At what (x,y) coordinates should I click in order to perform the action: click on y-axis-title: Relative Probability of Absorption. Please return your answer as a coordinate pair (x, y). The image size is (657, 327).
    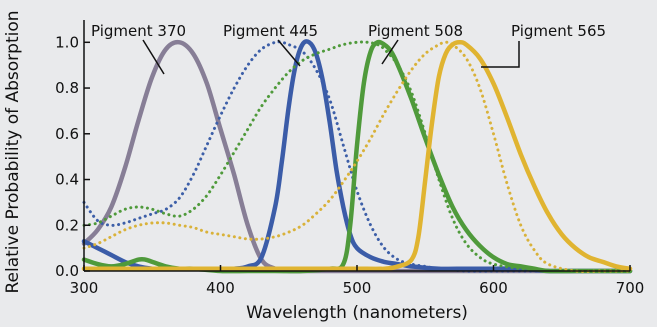
    Looking at the image, I should click on (13, 151).